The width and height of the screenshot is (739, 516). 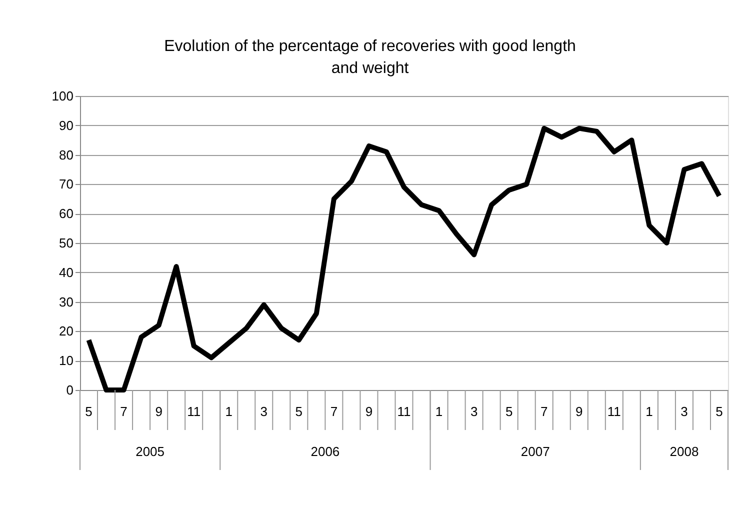 What do you see at coordinates (63, 96) in the screenshot?
I see `y-tick-label: 100` at bounding box center [63, 96].